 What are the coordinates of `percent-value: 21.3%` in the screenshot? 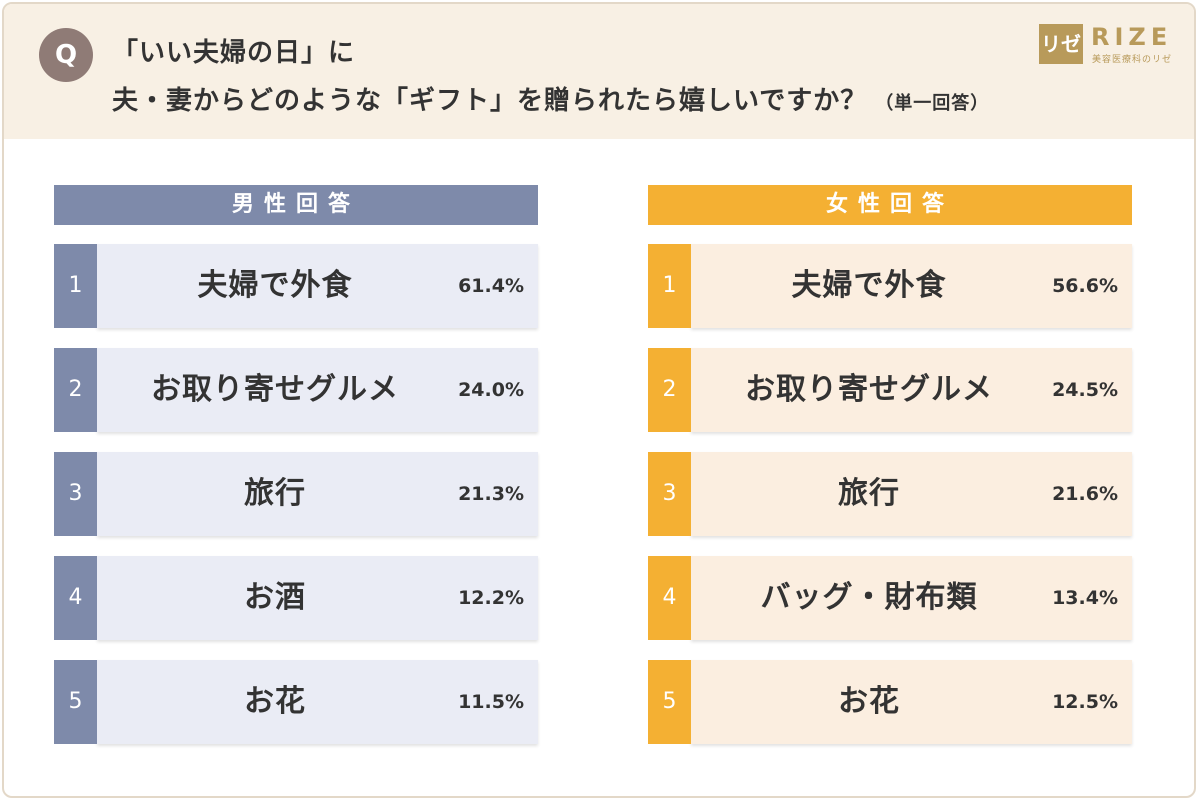 It's located at (491, 494).